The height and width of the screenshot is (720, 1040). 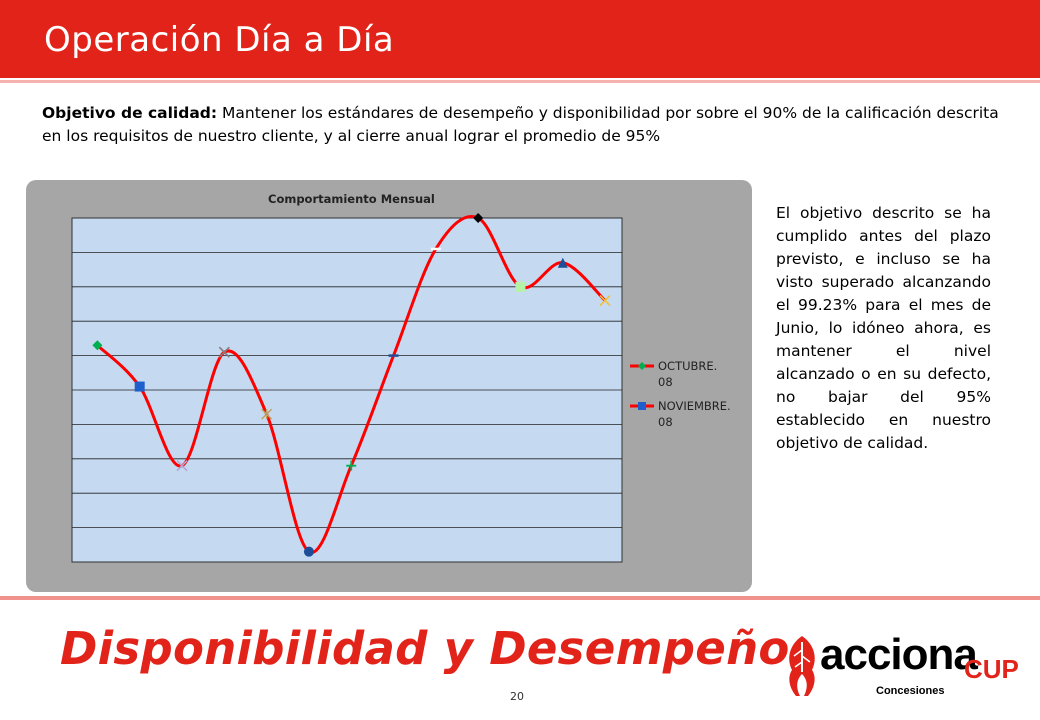 I want to click on chart-title: Comportamiento Mensual, so click(x=351, y=199).